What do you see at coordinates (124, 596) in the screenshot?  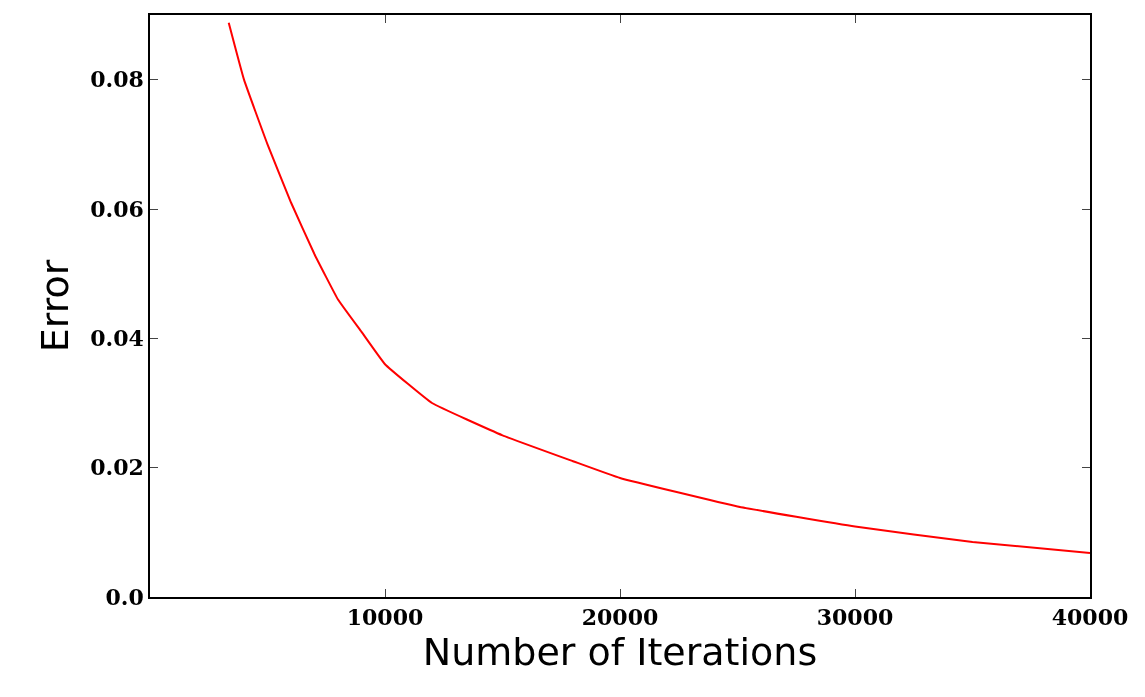 I see `y-tick-label: 0.0` at bounding box center [124, 596].